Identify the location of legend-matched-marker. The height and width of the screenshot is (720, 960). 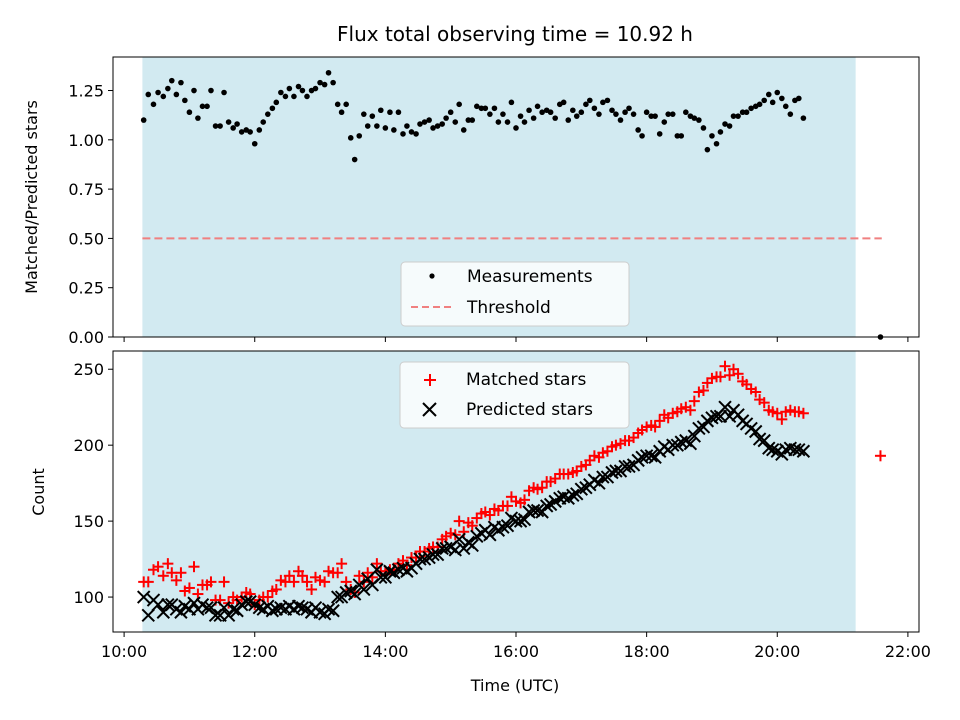
(430, 380).